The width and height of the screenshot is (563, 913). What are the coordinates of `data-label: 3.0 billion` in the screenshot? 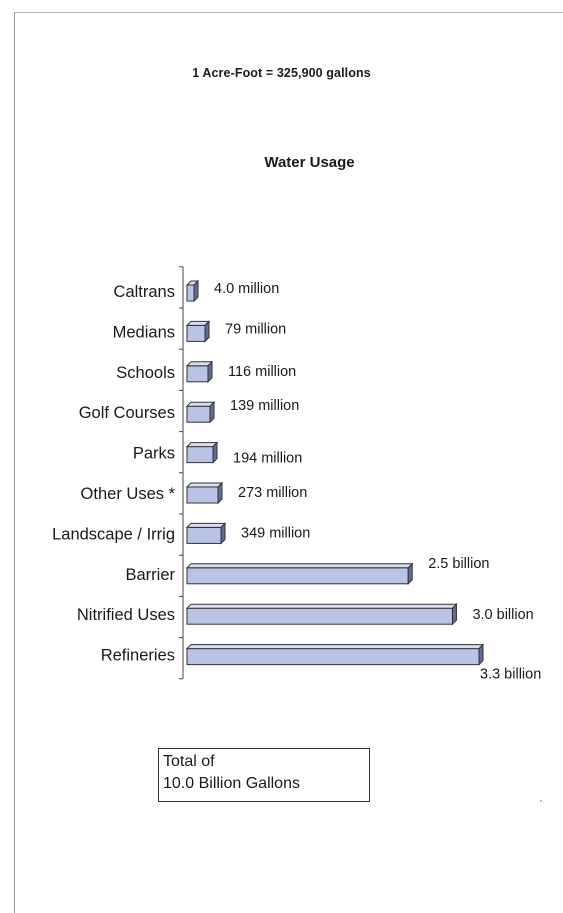 It's located at (502, 615).